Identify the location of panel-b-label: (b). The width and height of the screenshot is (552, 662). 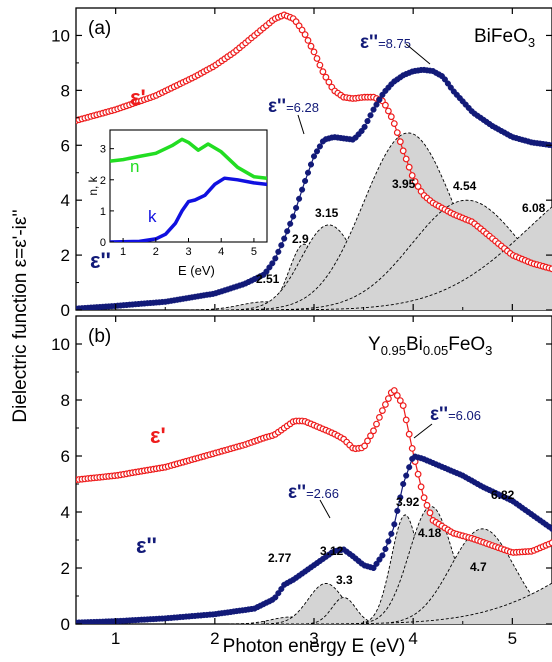
(99, 336).